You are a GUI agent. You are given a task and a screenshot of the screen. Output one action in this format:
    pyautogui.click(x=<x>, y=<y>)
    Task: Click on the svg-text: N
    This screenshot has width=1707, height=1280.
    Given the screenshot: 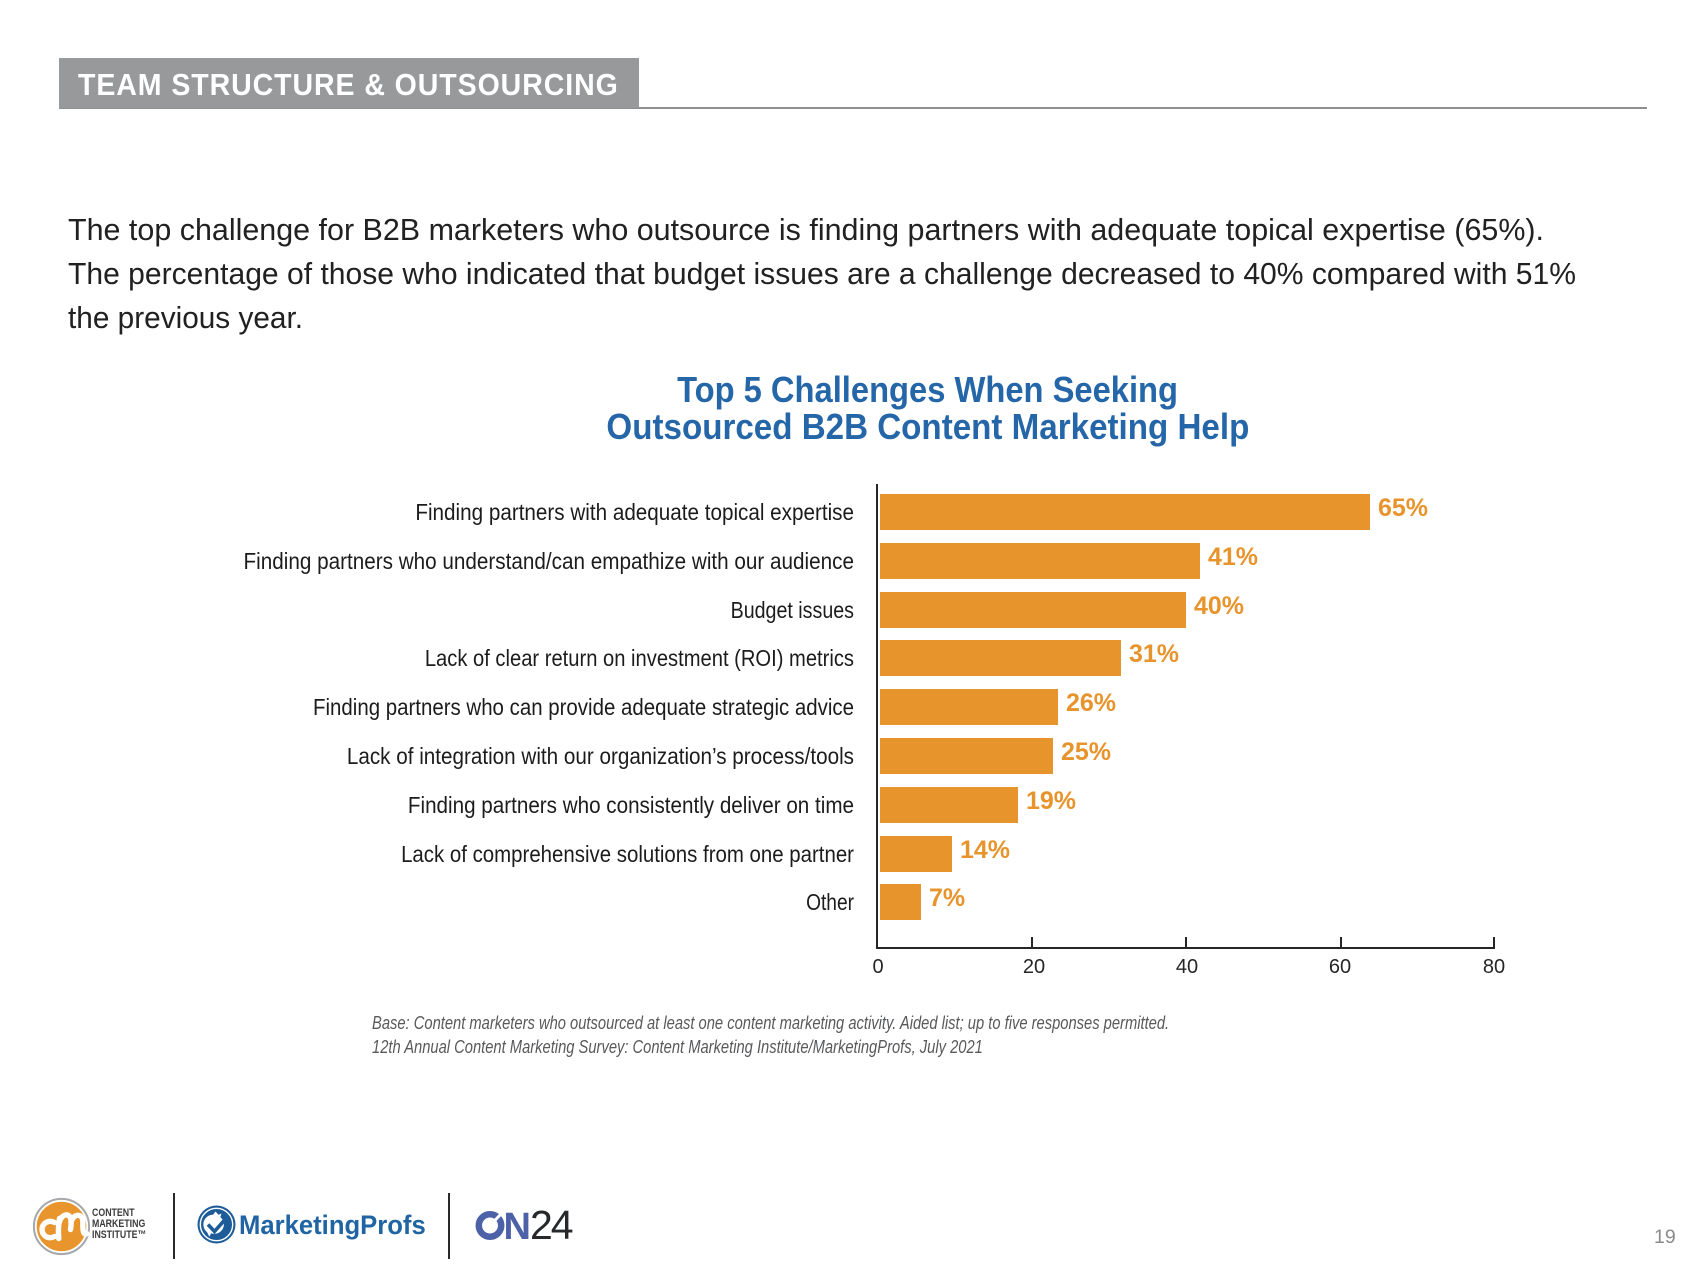 What is the action you would take?
    pyautogui.click(x=517, y=1226)
    